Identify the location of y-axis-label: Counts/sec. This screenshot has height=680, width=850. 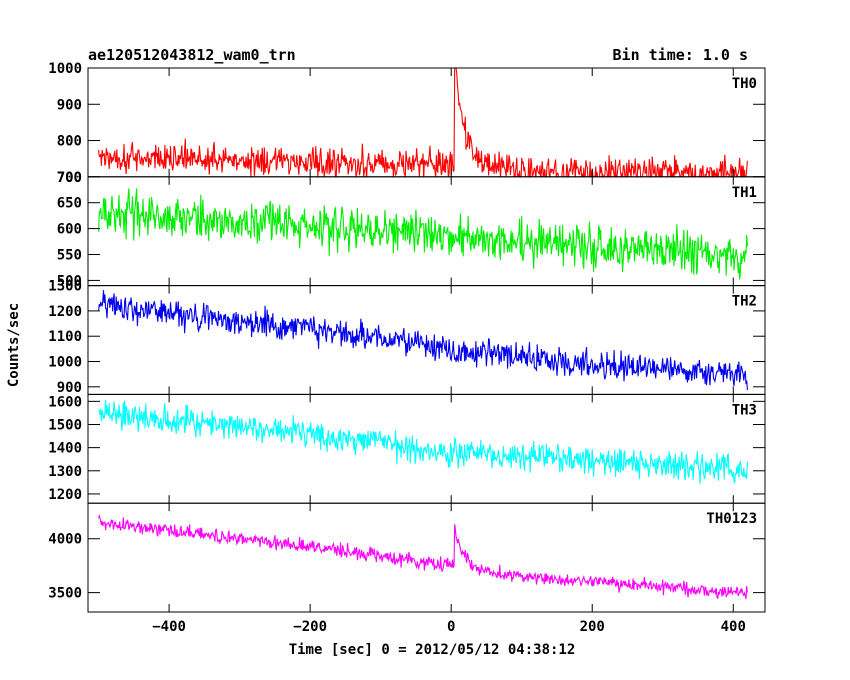
(14, 345).